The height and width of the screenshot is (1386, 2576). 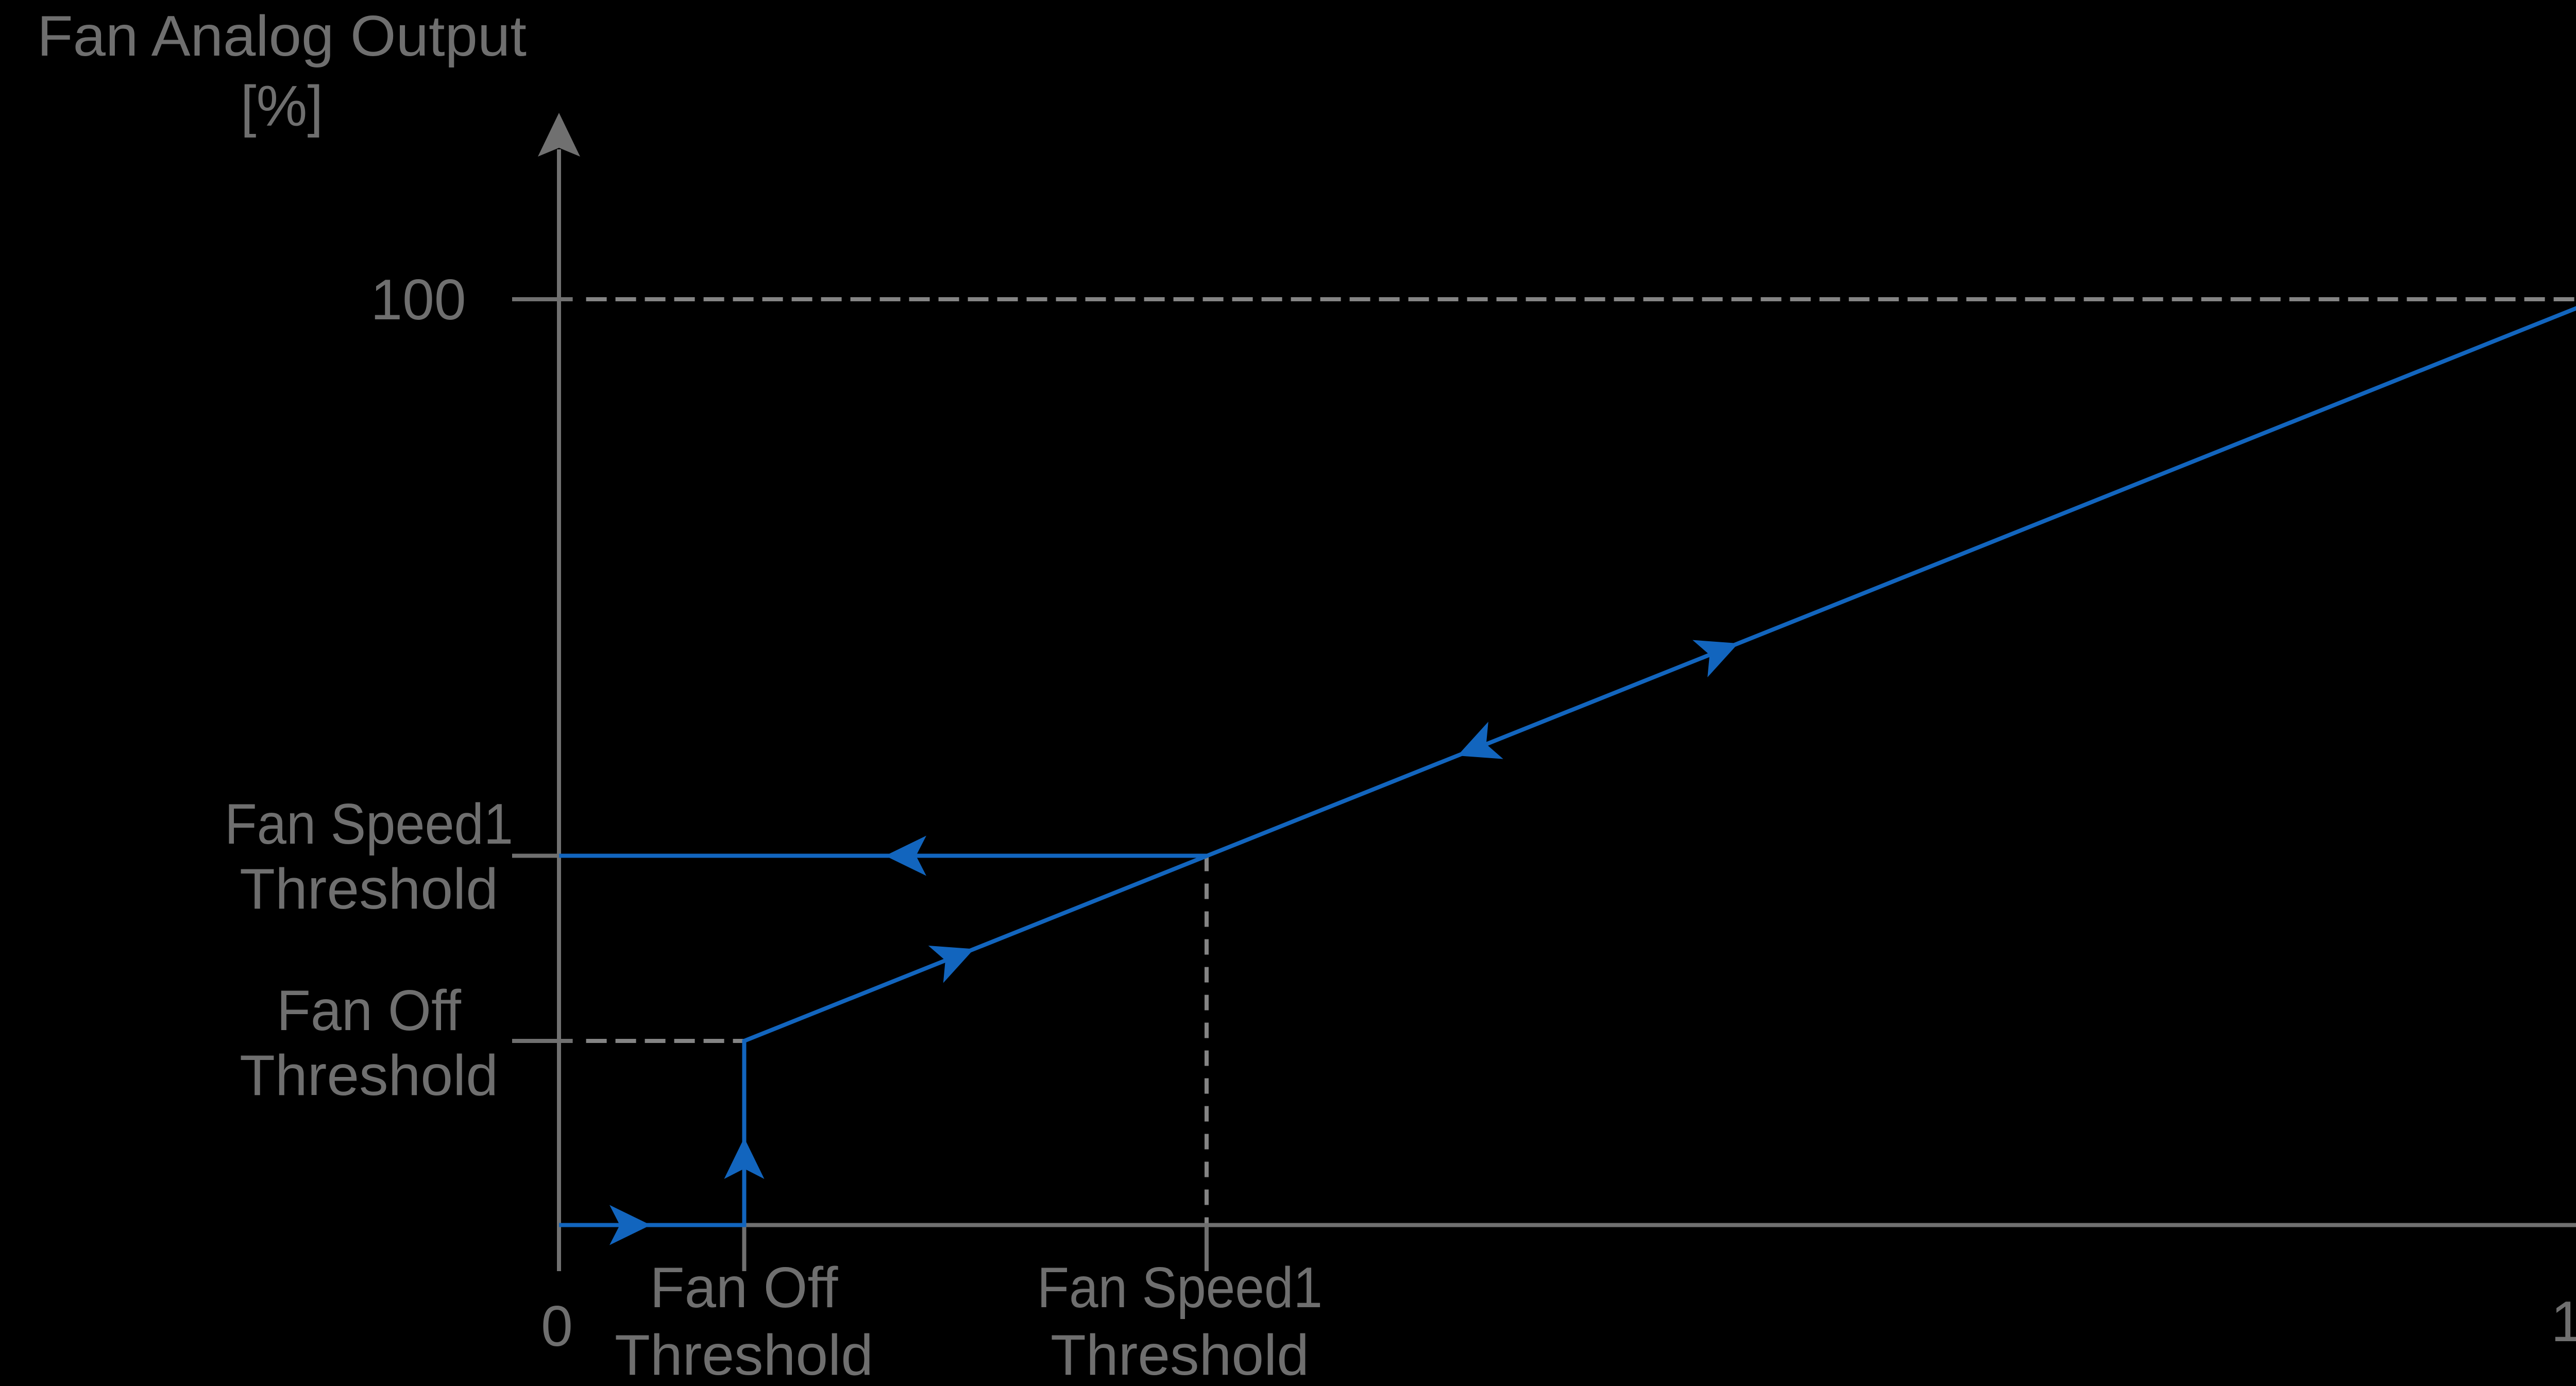 What do you see at coordinates (557, 1326) in the screenshot?
I see `svg-text: 0` at bounding box center [557, 1326].